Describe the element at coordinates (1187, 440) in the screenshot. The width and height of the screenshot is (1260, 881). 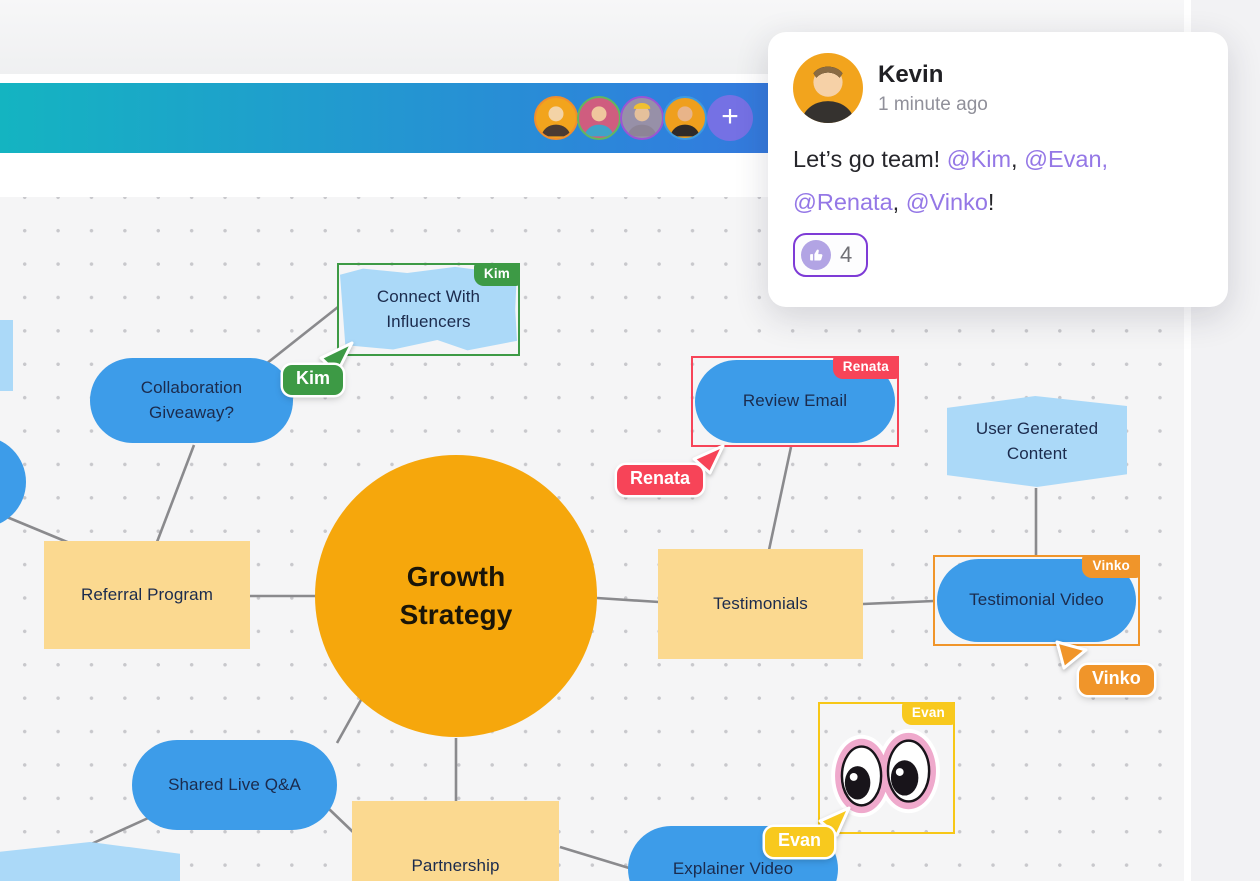
I see `page-edge-divider` at that location.